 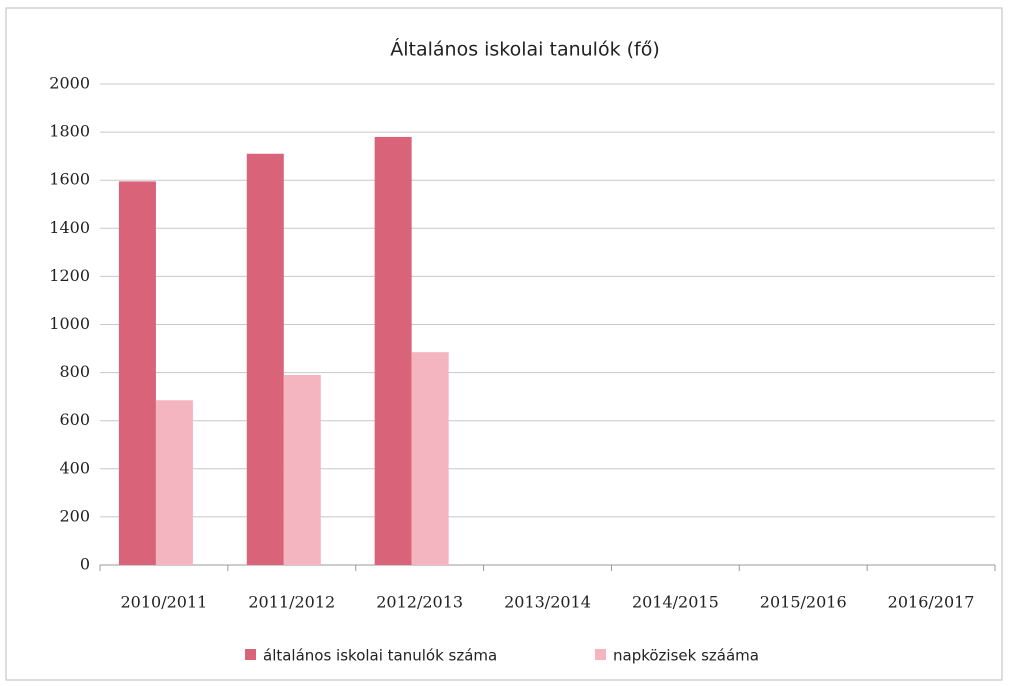 What do you see at coordinates (74, 371) in the screenshot?
I see `y-tick-label: 800` at bounding box center [74, 371].